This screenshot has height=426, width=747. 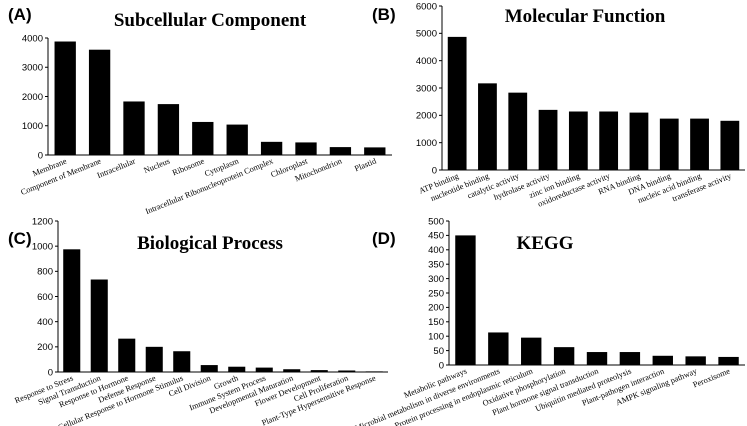 What do you see at coordinates (426, 34) in the screenshot?
I see `y-tick-label: 5000` at bounding box center [426, 34].